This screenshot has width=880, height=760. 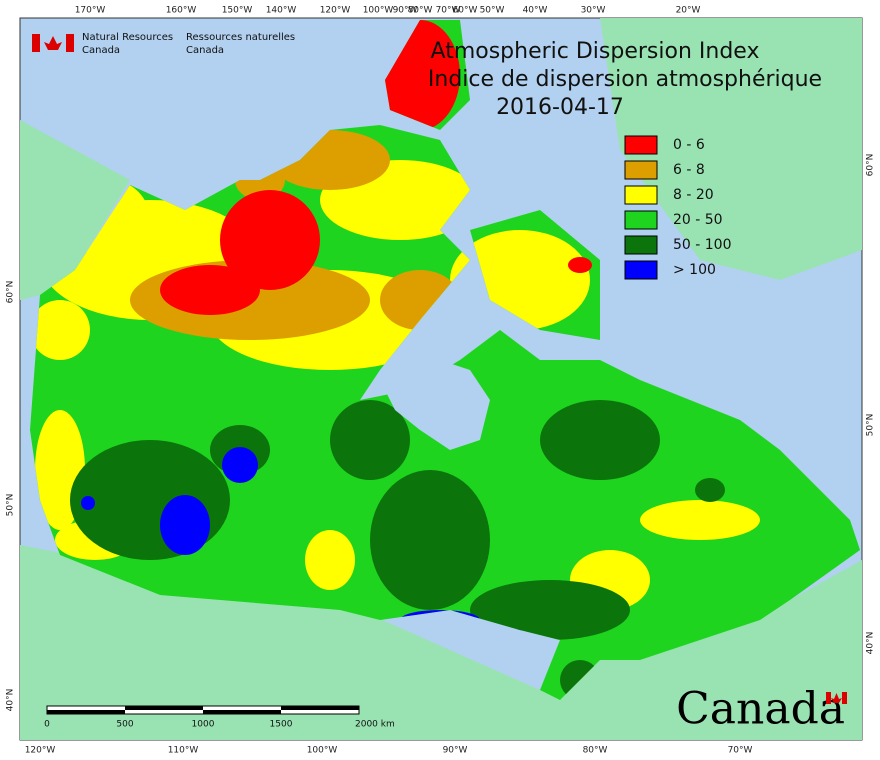 I want to click on graticule-label: 150°W, so click(x=237, y=11).